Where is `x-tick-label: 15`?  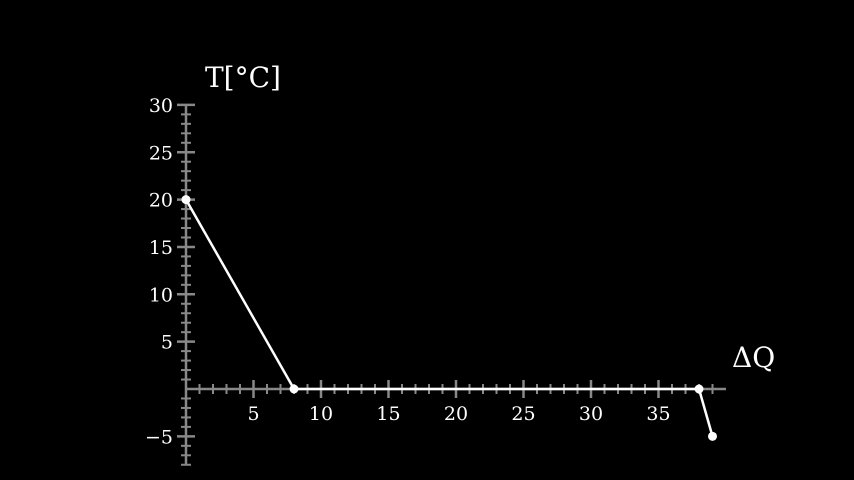
x-tick-label: 15 is located at coordinates (388, 414).